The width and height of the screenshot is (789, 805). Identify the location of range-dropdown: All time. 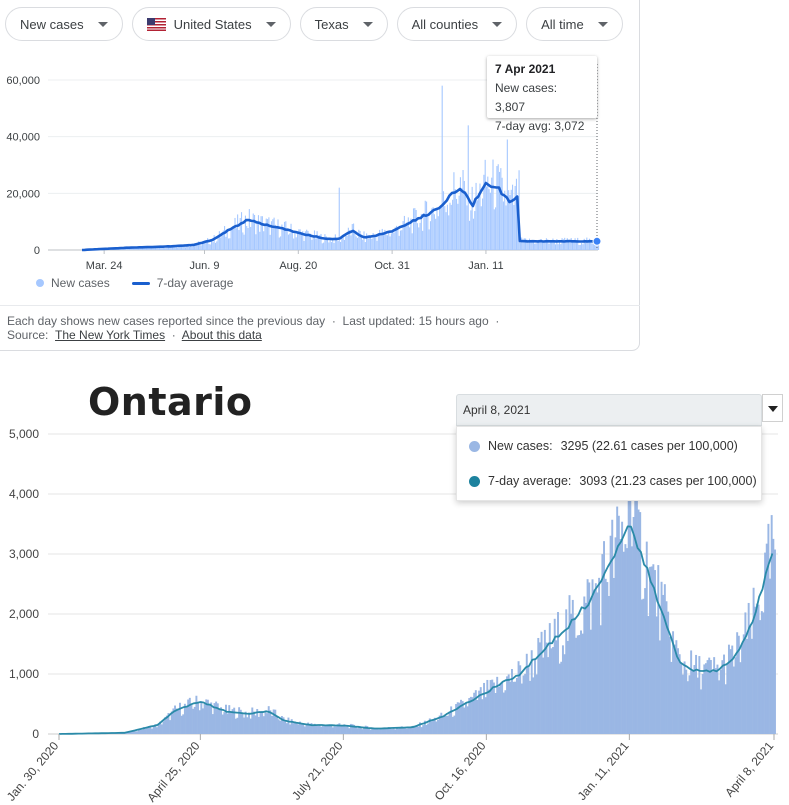
(574, 24).